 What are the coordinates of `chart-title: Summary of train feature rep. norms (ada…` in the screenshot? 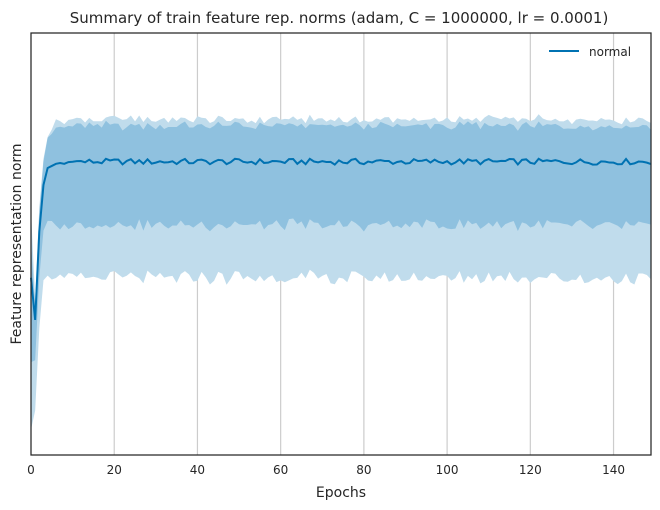 It's located at (339, 18).